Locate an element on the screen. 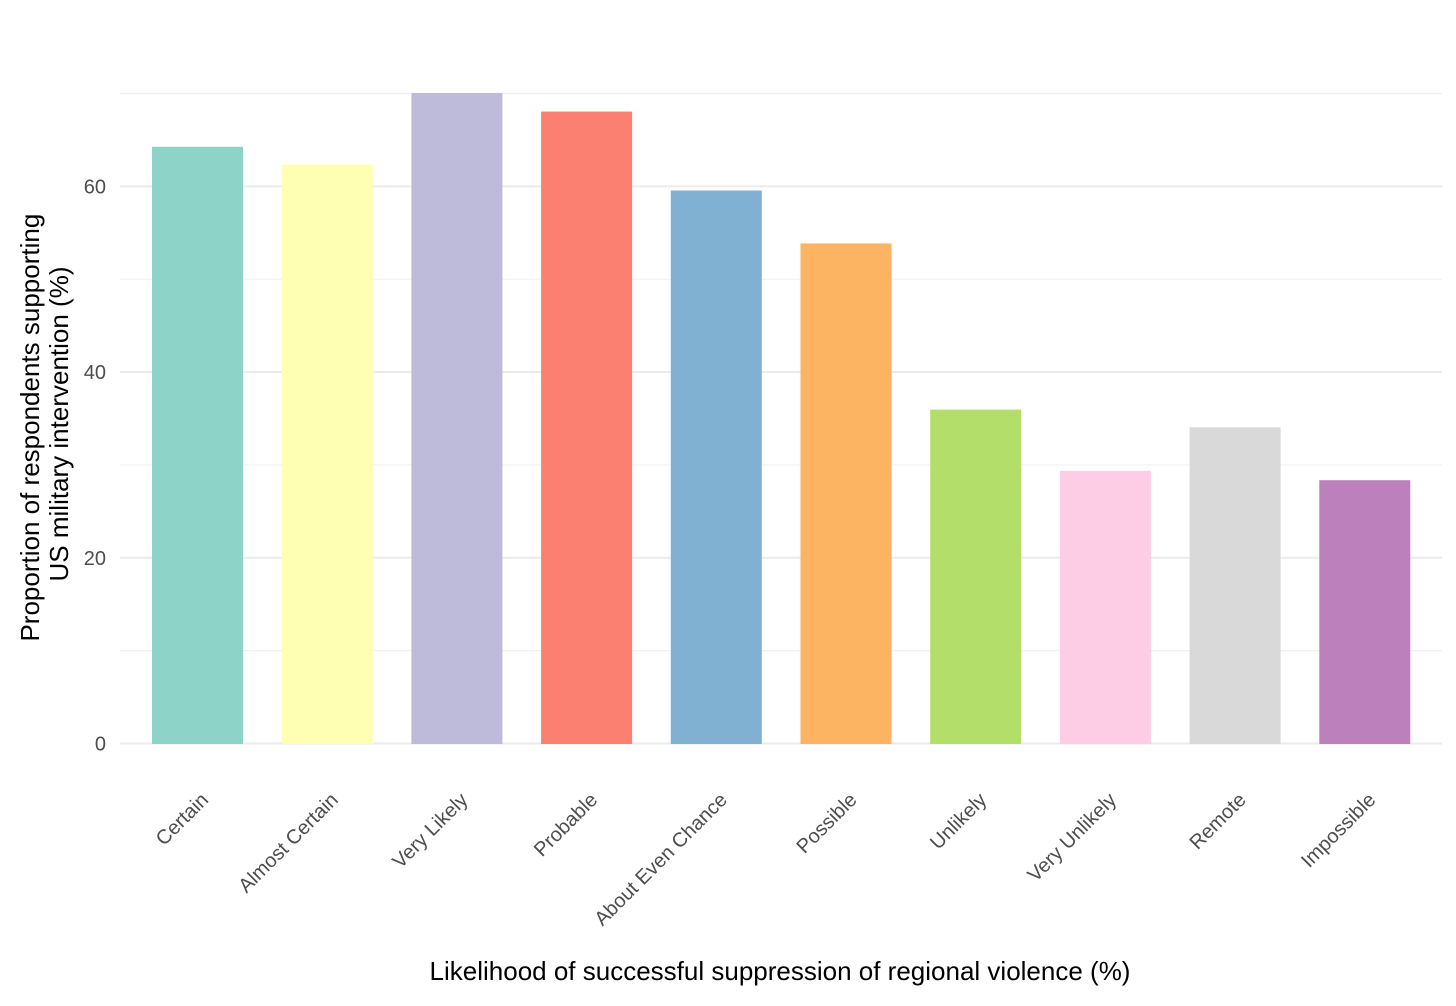  x-tick-label: Impossible is located at coordinates (1338, 830).